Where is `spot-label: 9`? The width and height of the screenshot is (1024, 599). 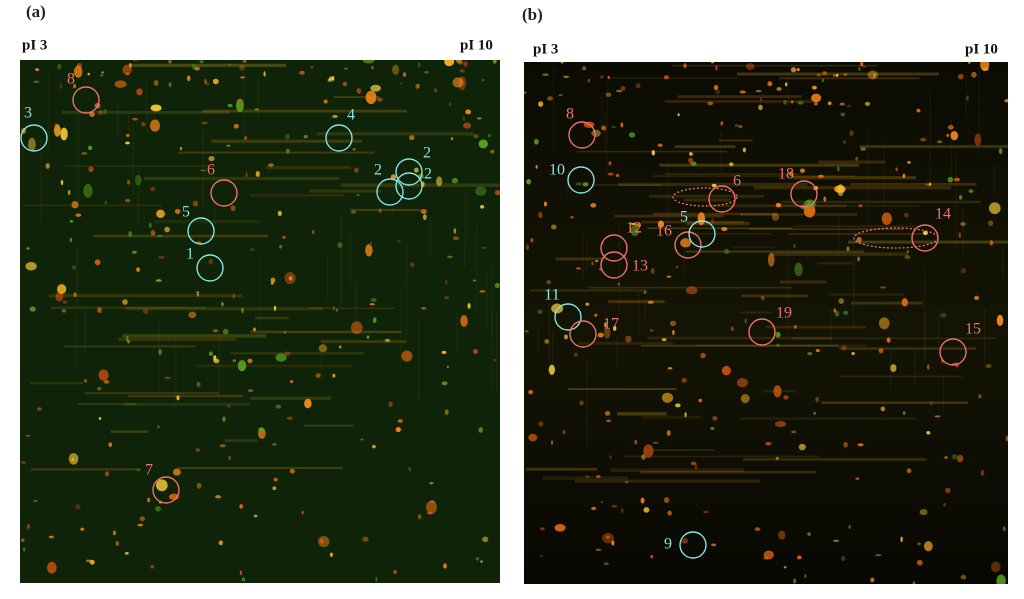 spot-label: 9 is located at coordinates (668, 544).